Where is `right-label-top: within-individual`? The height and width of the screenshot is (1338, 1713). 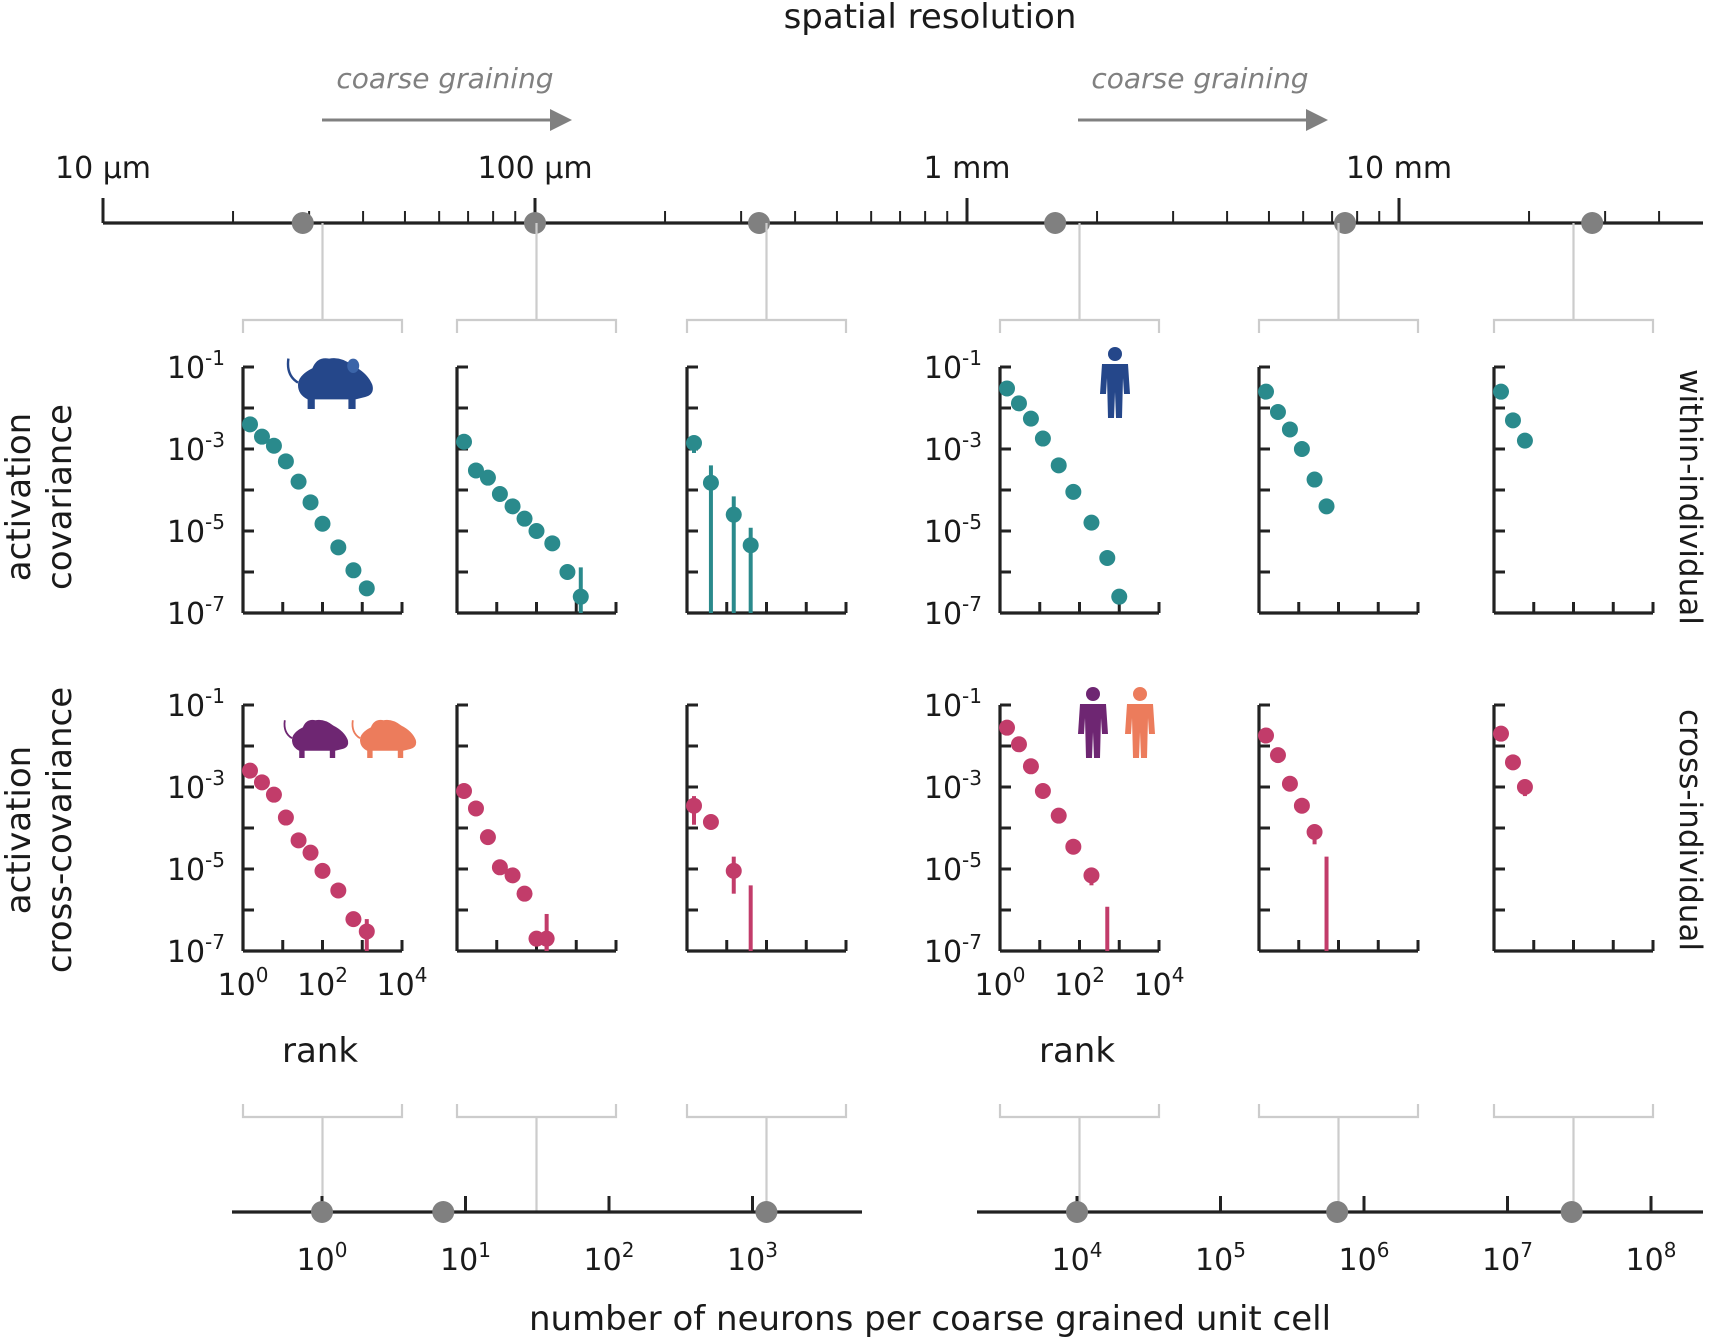
right-label-top: within-individual is located at coordinates (1690, 497).